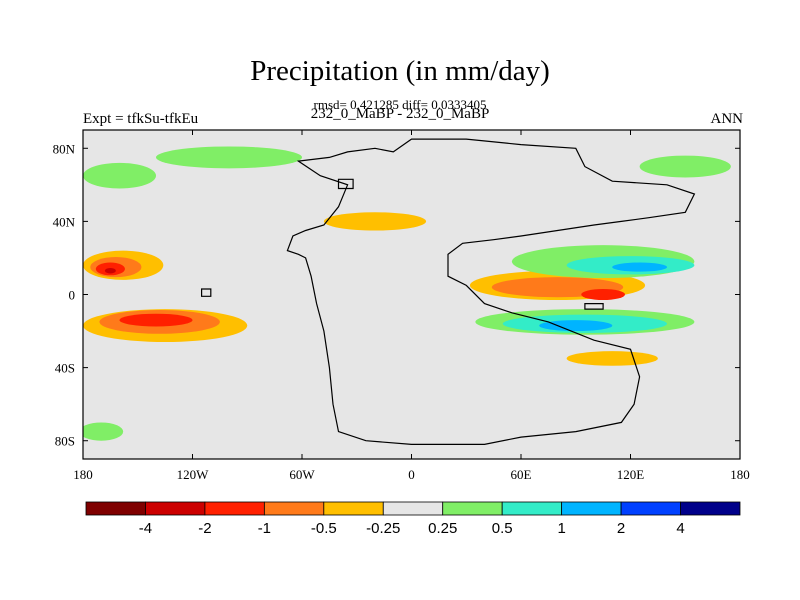 This screenshot has width=800, height=600. What do you see at coordinates (631, 474) in the screenshot?
I see `lon-tick-label-5: 120E` at bounding box center [631, 474].